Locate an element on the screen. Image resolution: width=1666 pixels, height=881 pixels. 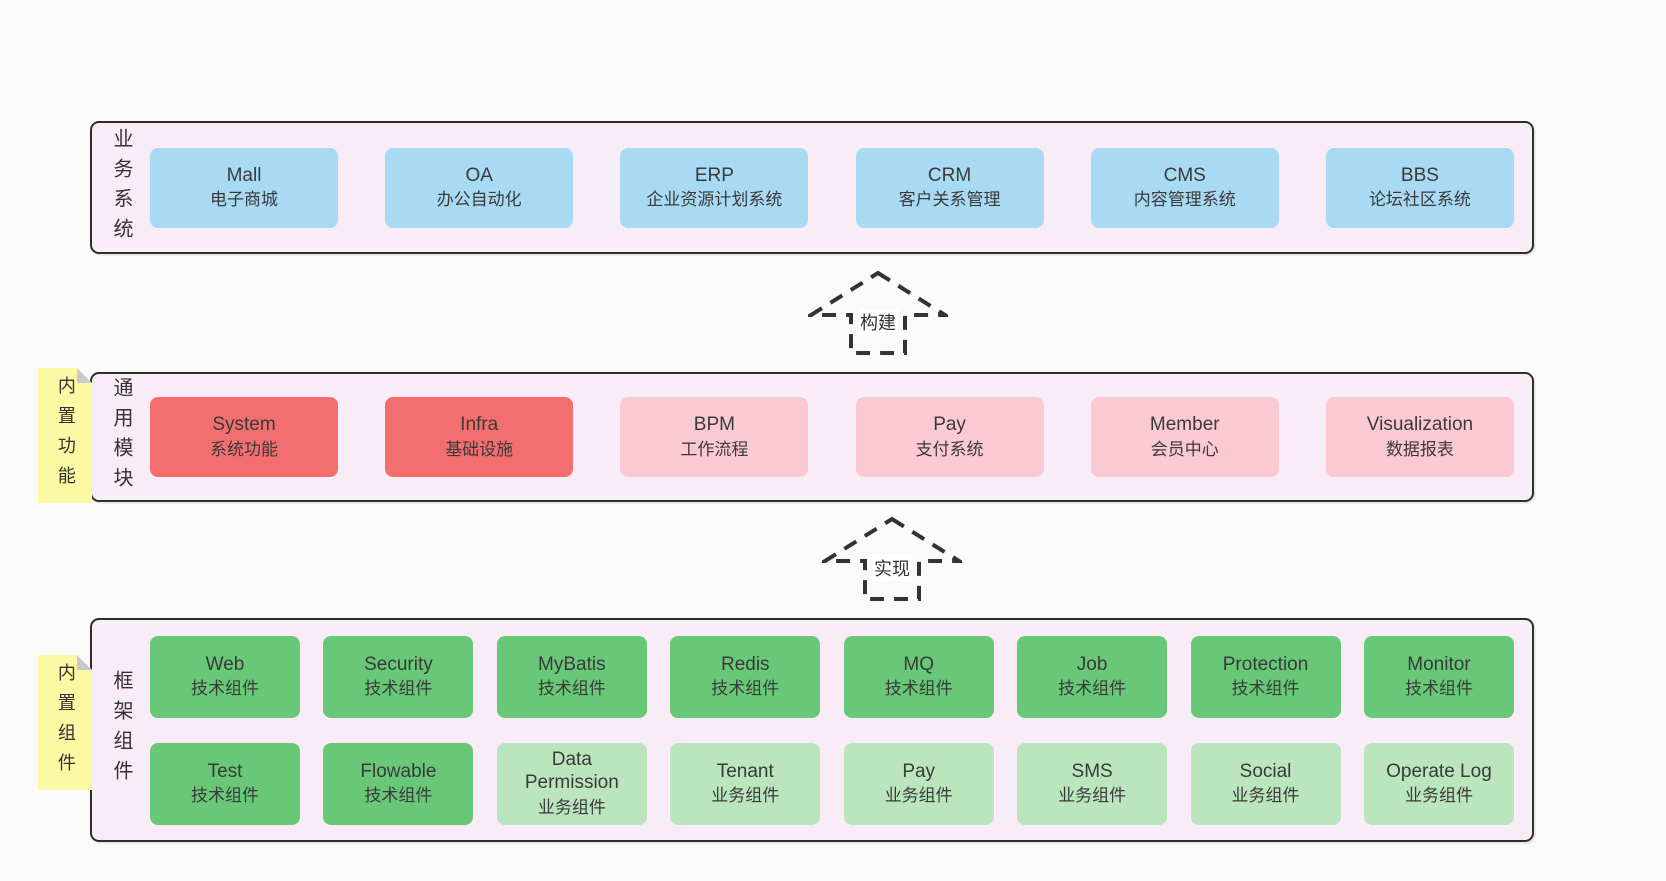
folded-corner-icon is located at coordinates (84, 375).